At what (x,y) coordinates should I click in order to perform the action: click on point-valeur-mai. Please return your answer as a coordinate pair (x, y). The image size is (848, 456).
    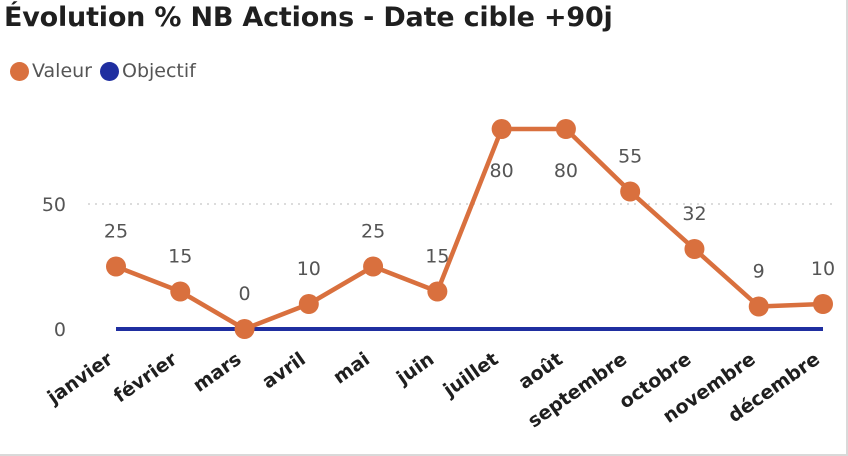
    Looking at the image, I should click on (373, 266).